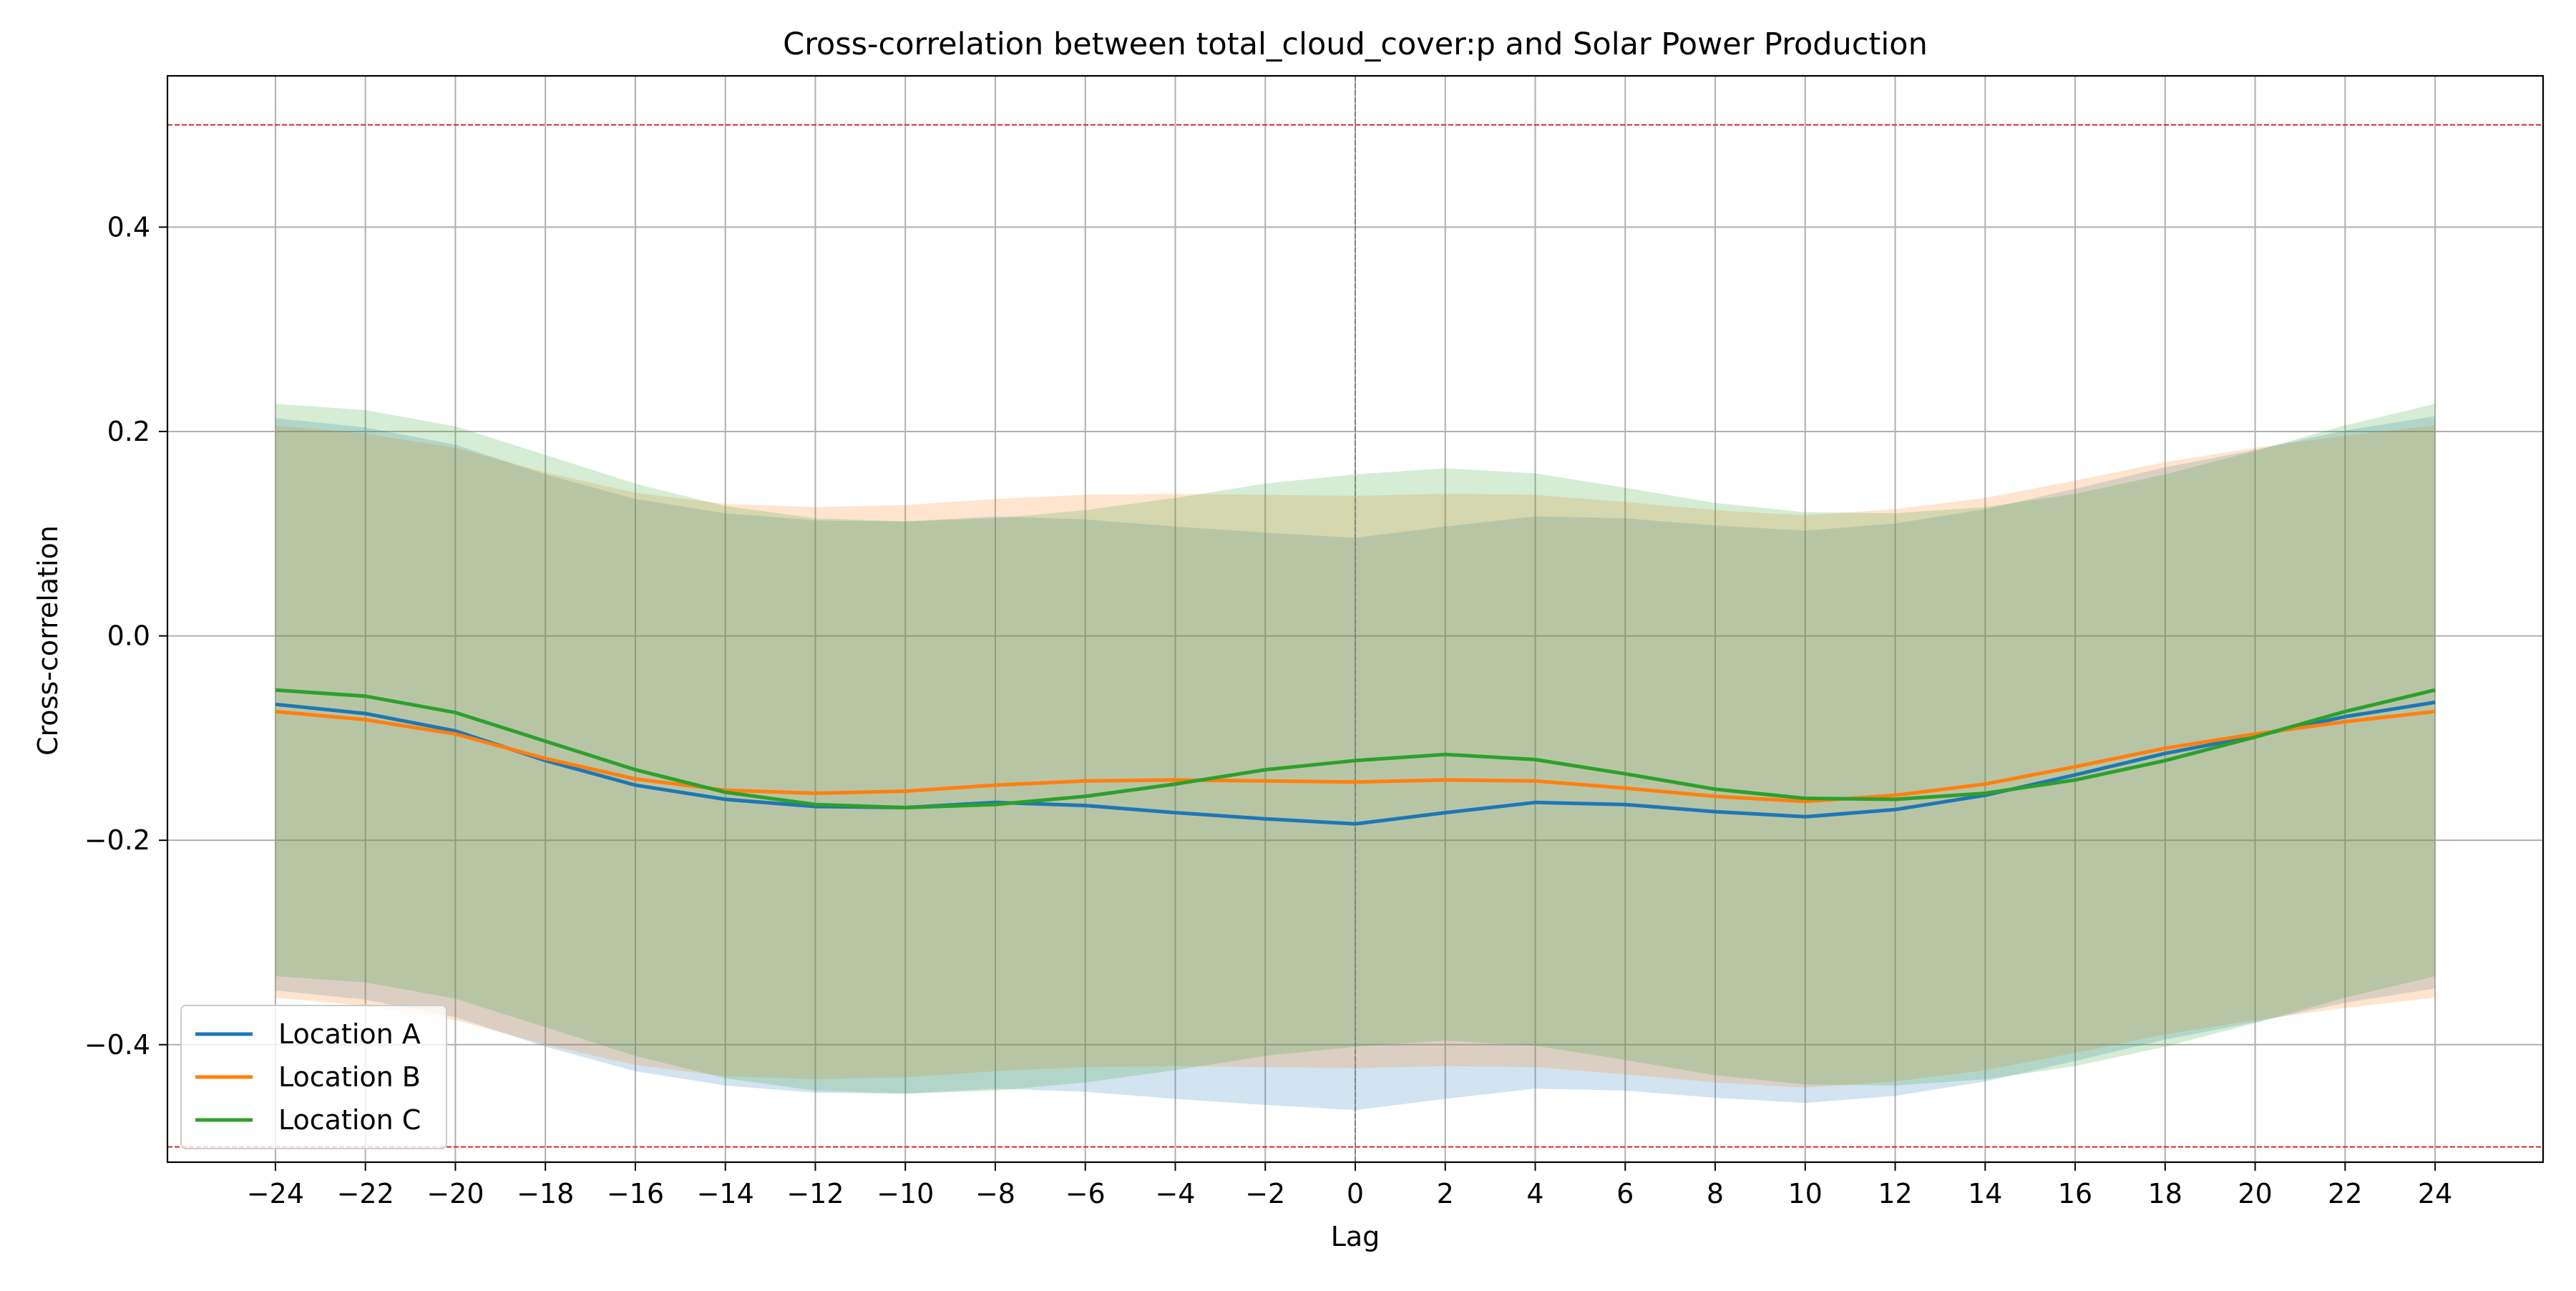  What do you see at coordinates (1175, 1193) in the screenshot?
I see `x-tick-label: −4` at bounding box center [1175, 1193].